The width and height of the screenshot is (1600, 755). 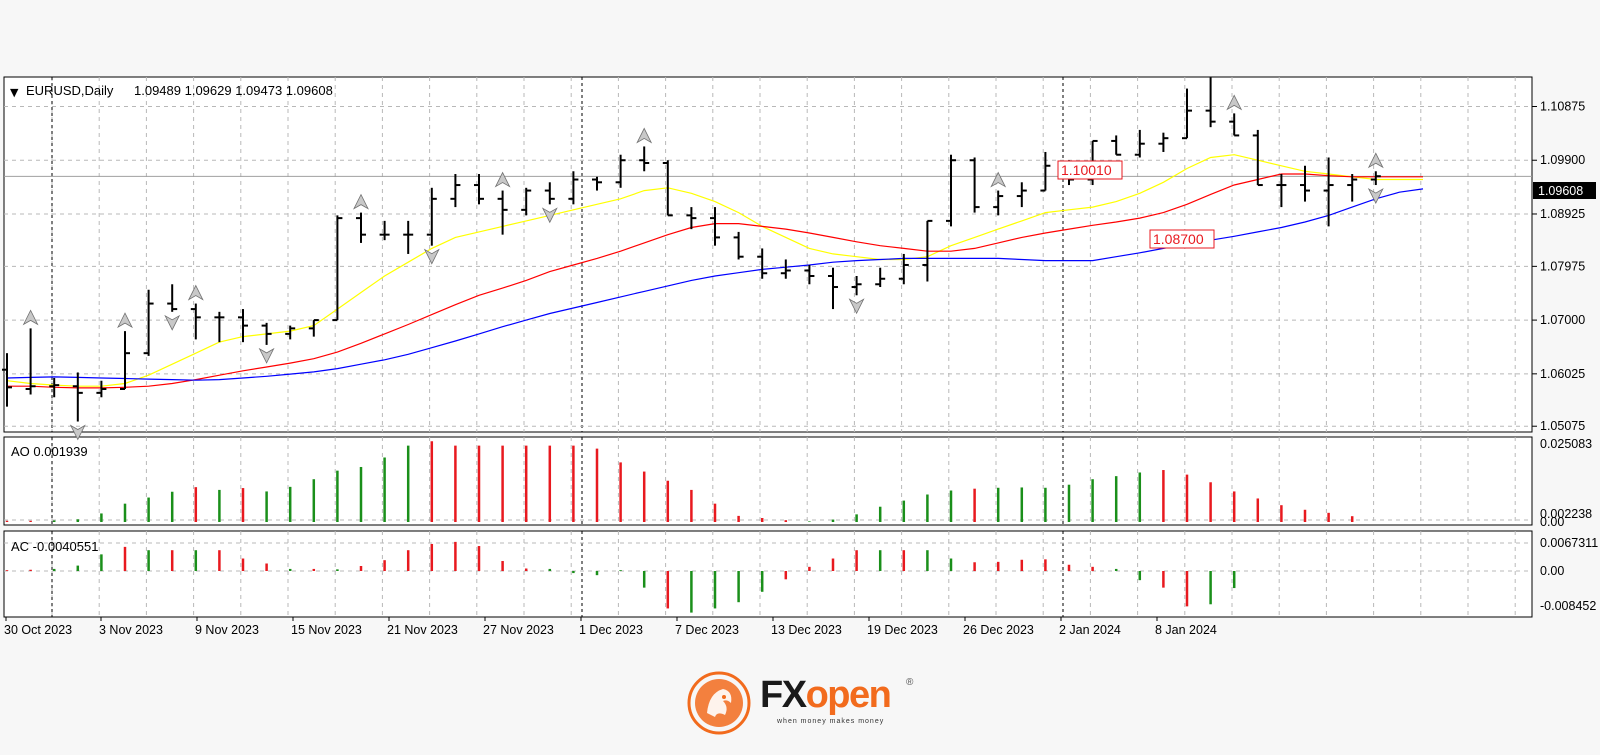 What do you see at coordinates (1562, 320) in the screenshot?
I see `y-tick-label: 1.07000` at bounding box center [1562, 320].